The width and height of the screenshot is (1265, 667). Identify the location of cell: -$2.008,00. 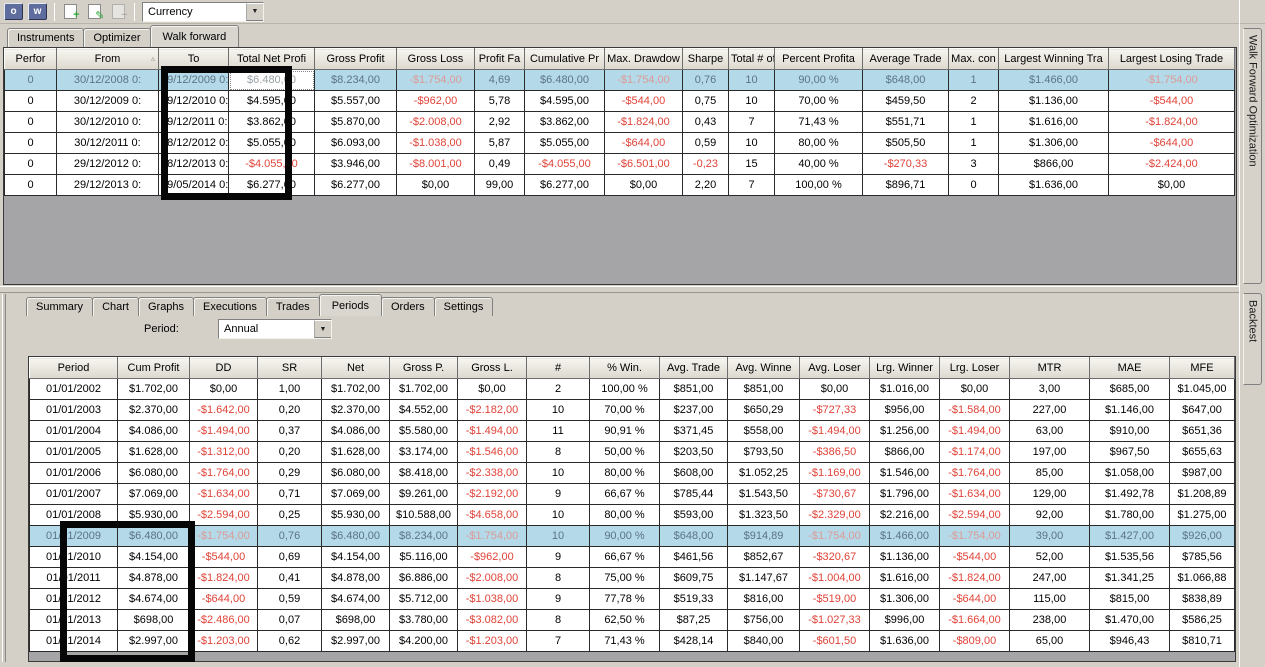
(492, 578).